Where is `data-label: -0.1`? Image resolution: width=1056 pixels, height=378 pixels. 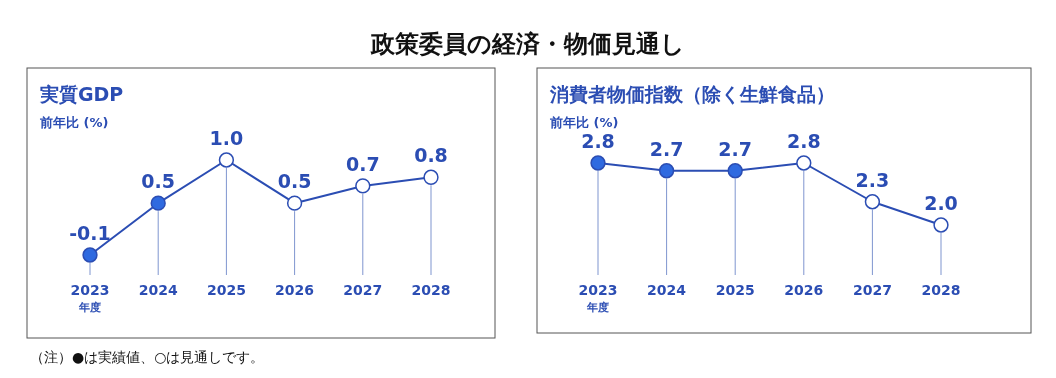 data-label: -0.1 is located at coordinates (90, 233).